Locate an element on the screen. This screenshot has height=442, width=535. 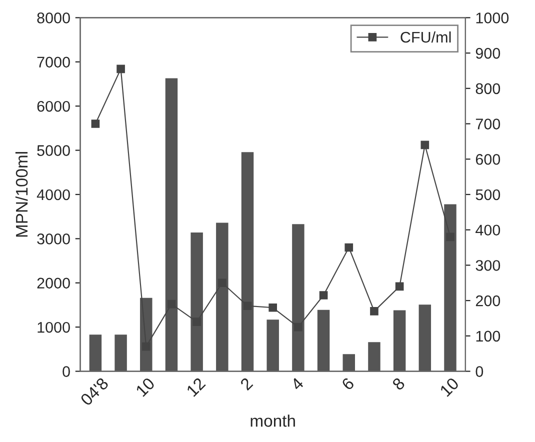
legend-label: CFU/ml is located at coordinates (425, 37).